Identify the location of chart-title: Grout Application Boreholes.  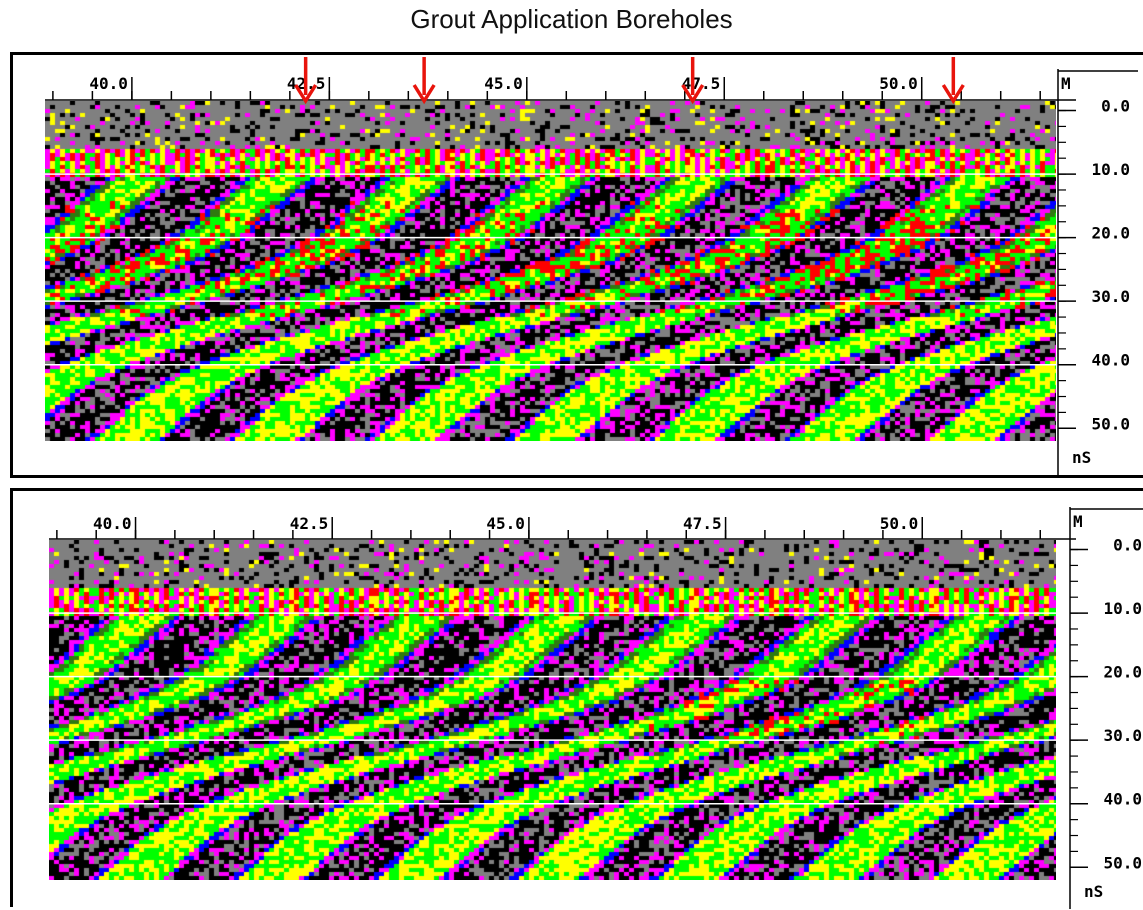
(571, 19).